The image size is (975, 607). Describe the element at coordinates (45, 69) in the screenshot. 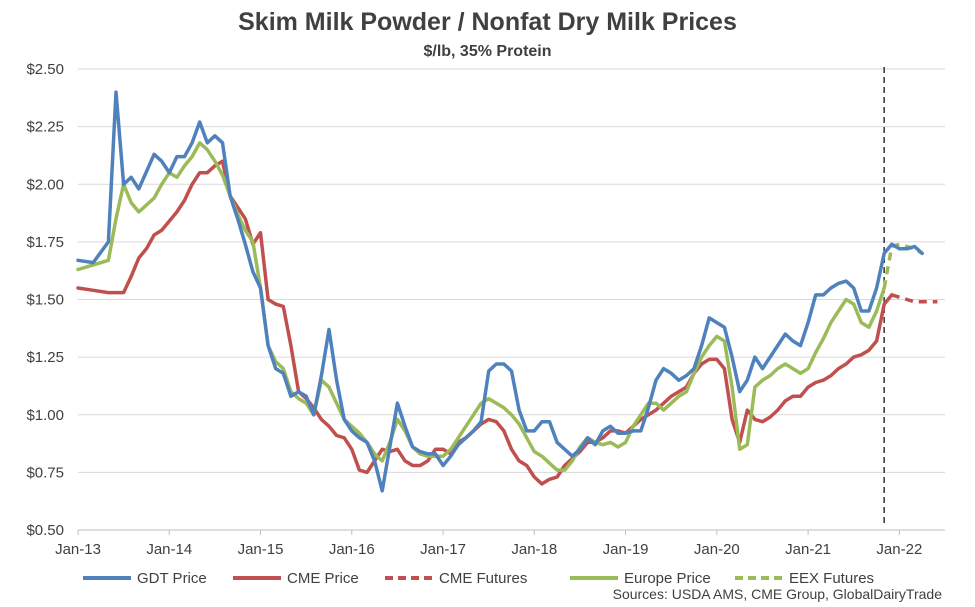

I see `y-tick-label: $2.50` at that location.